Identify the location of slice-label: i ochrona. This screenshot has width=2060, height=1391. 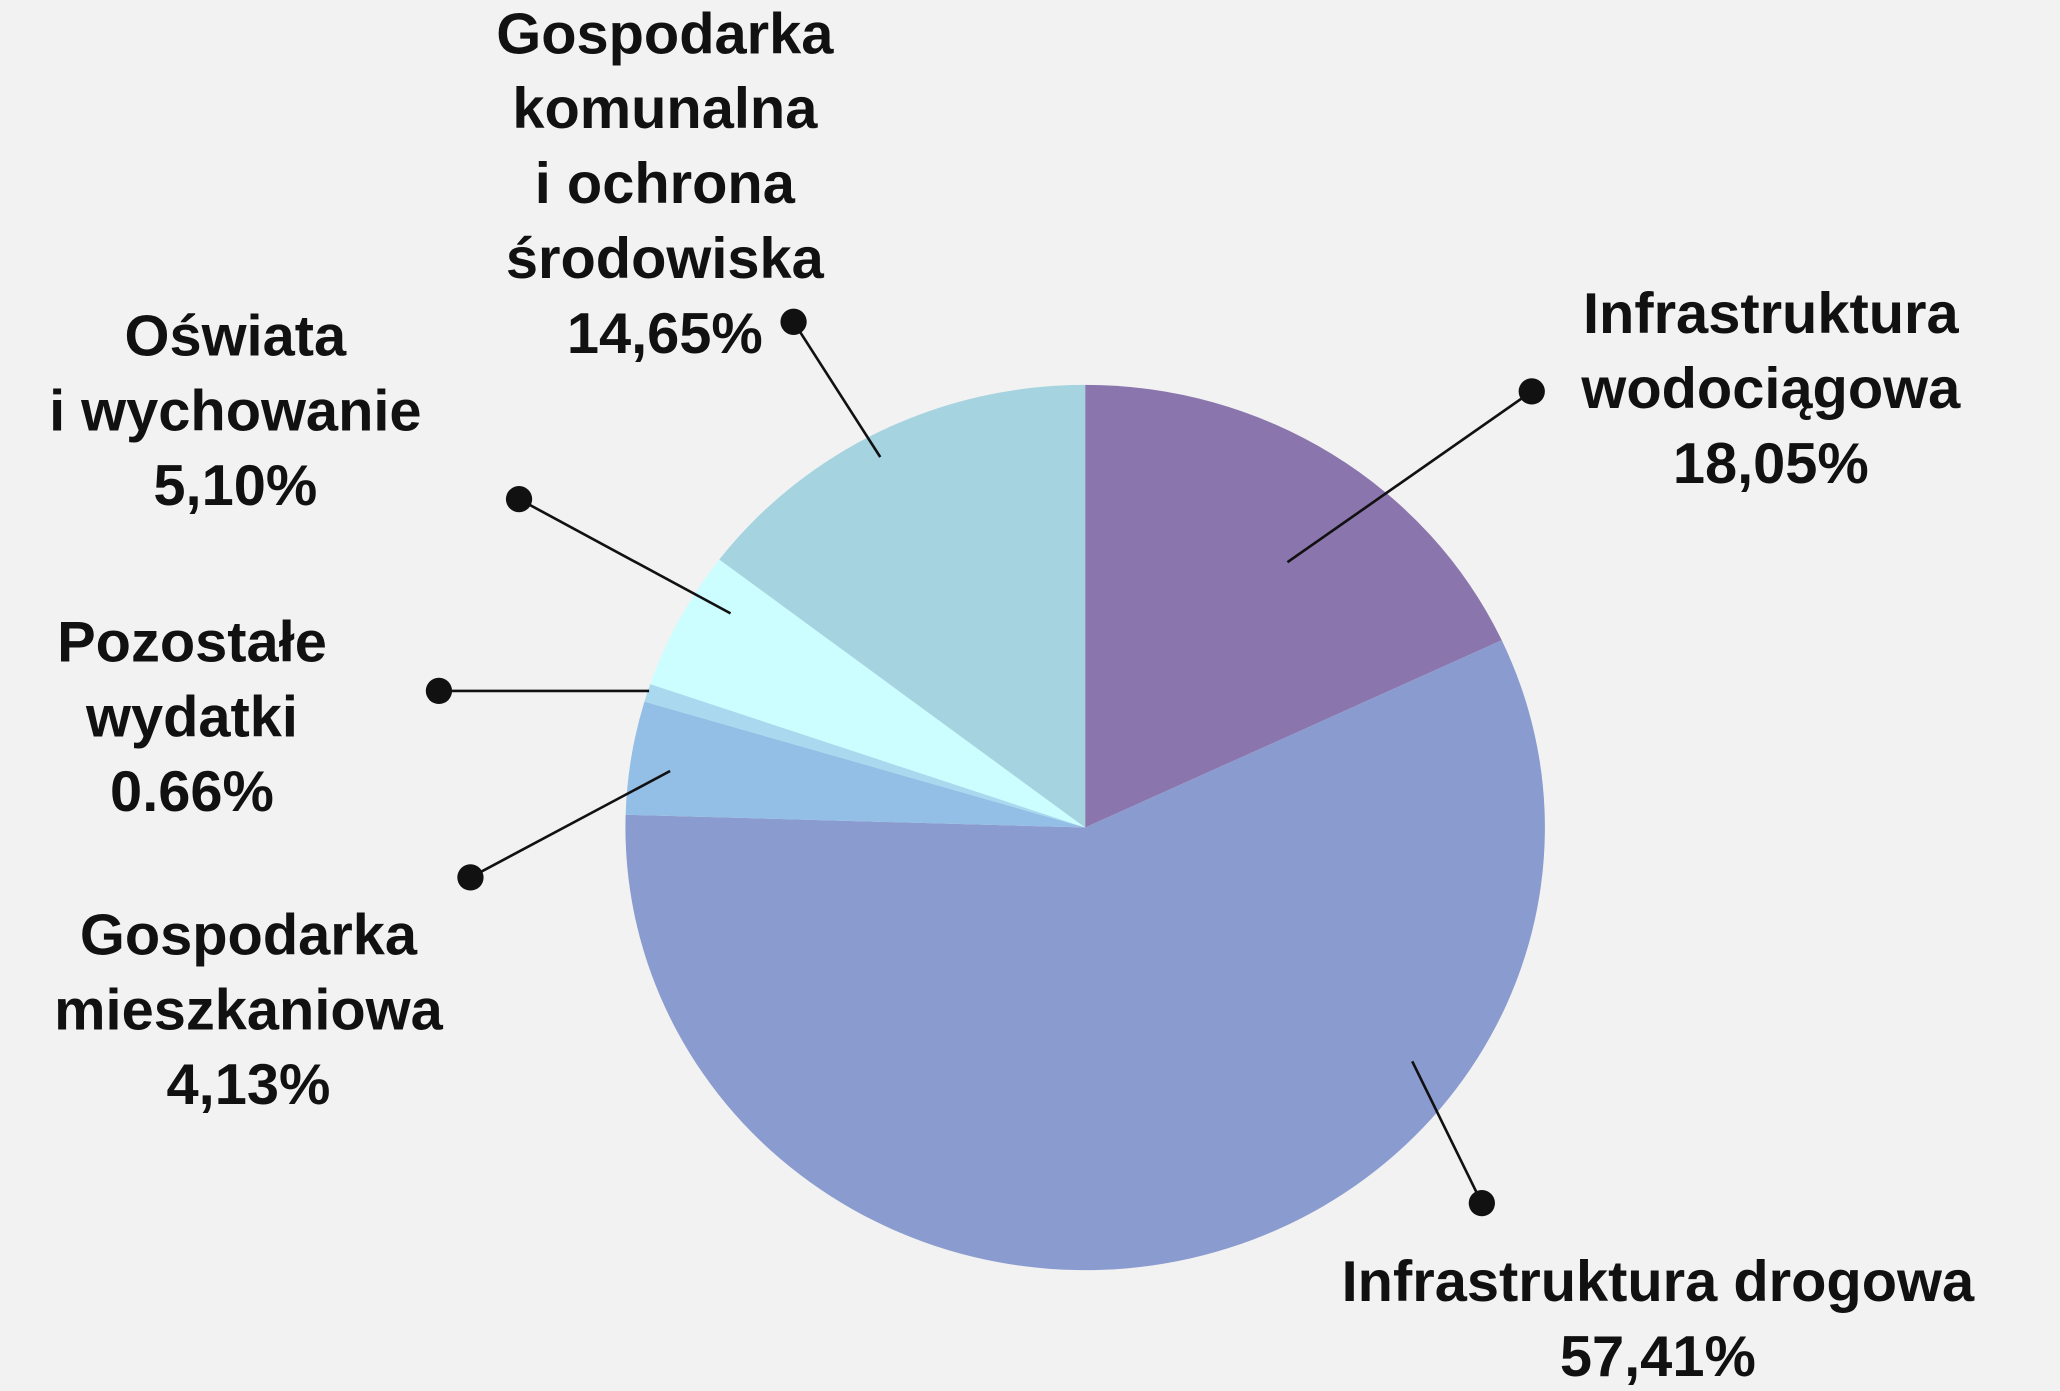
(665, 184).